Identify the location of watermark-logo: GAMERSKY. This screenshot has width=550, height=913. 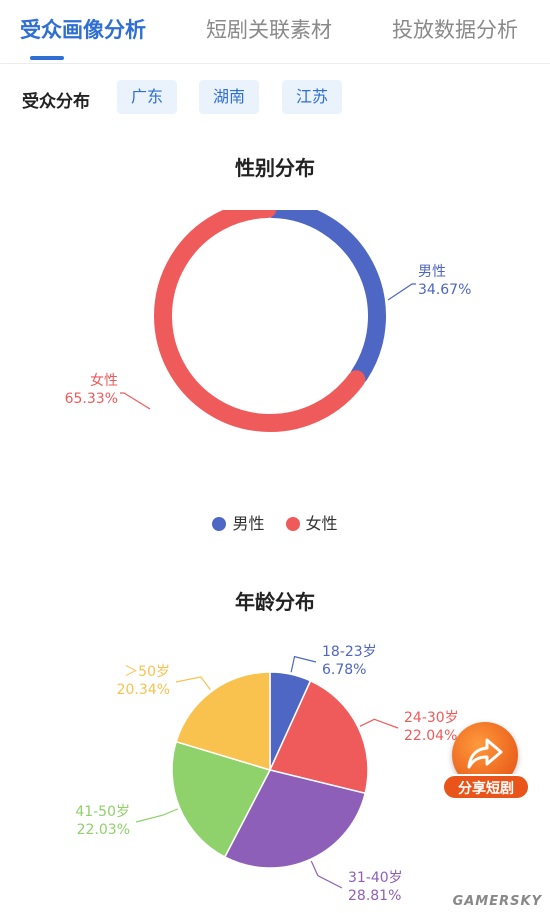
(497, 901).